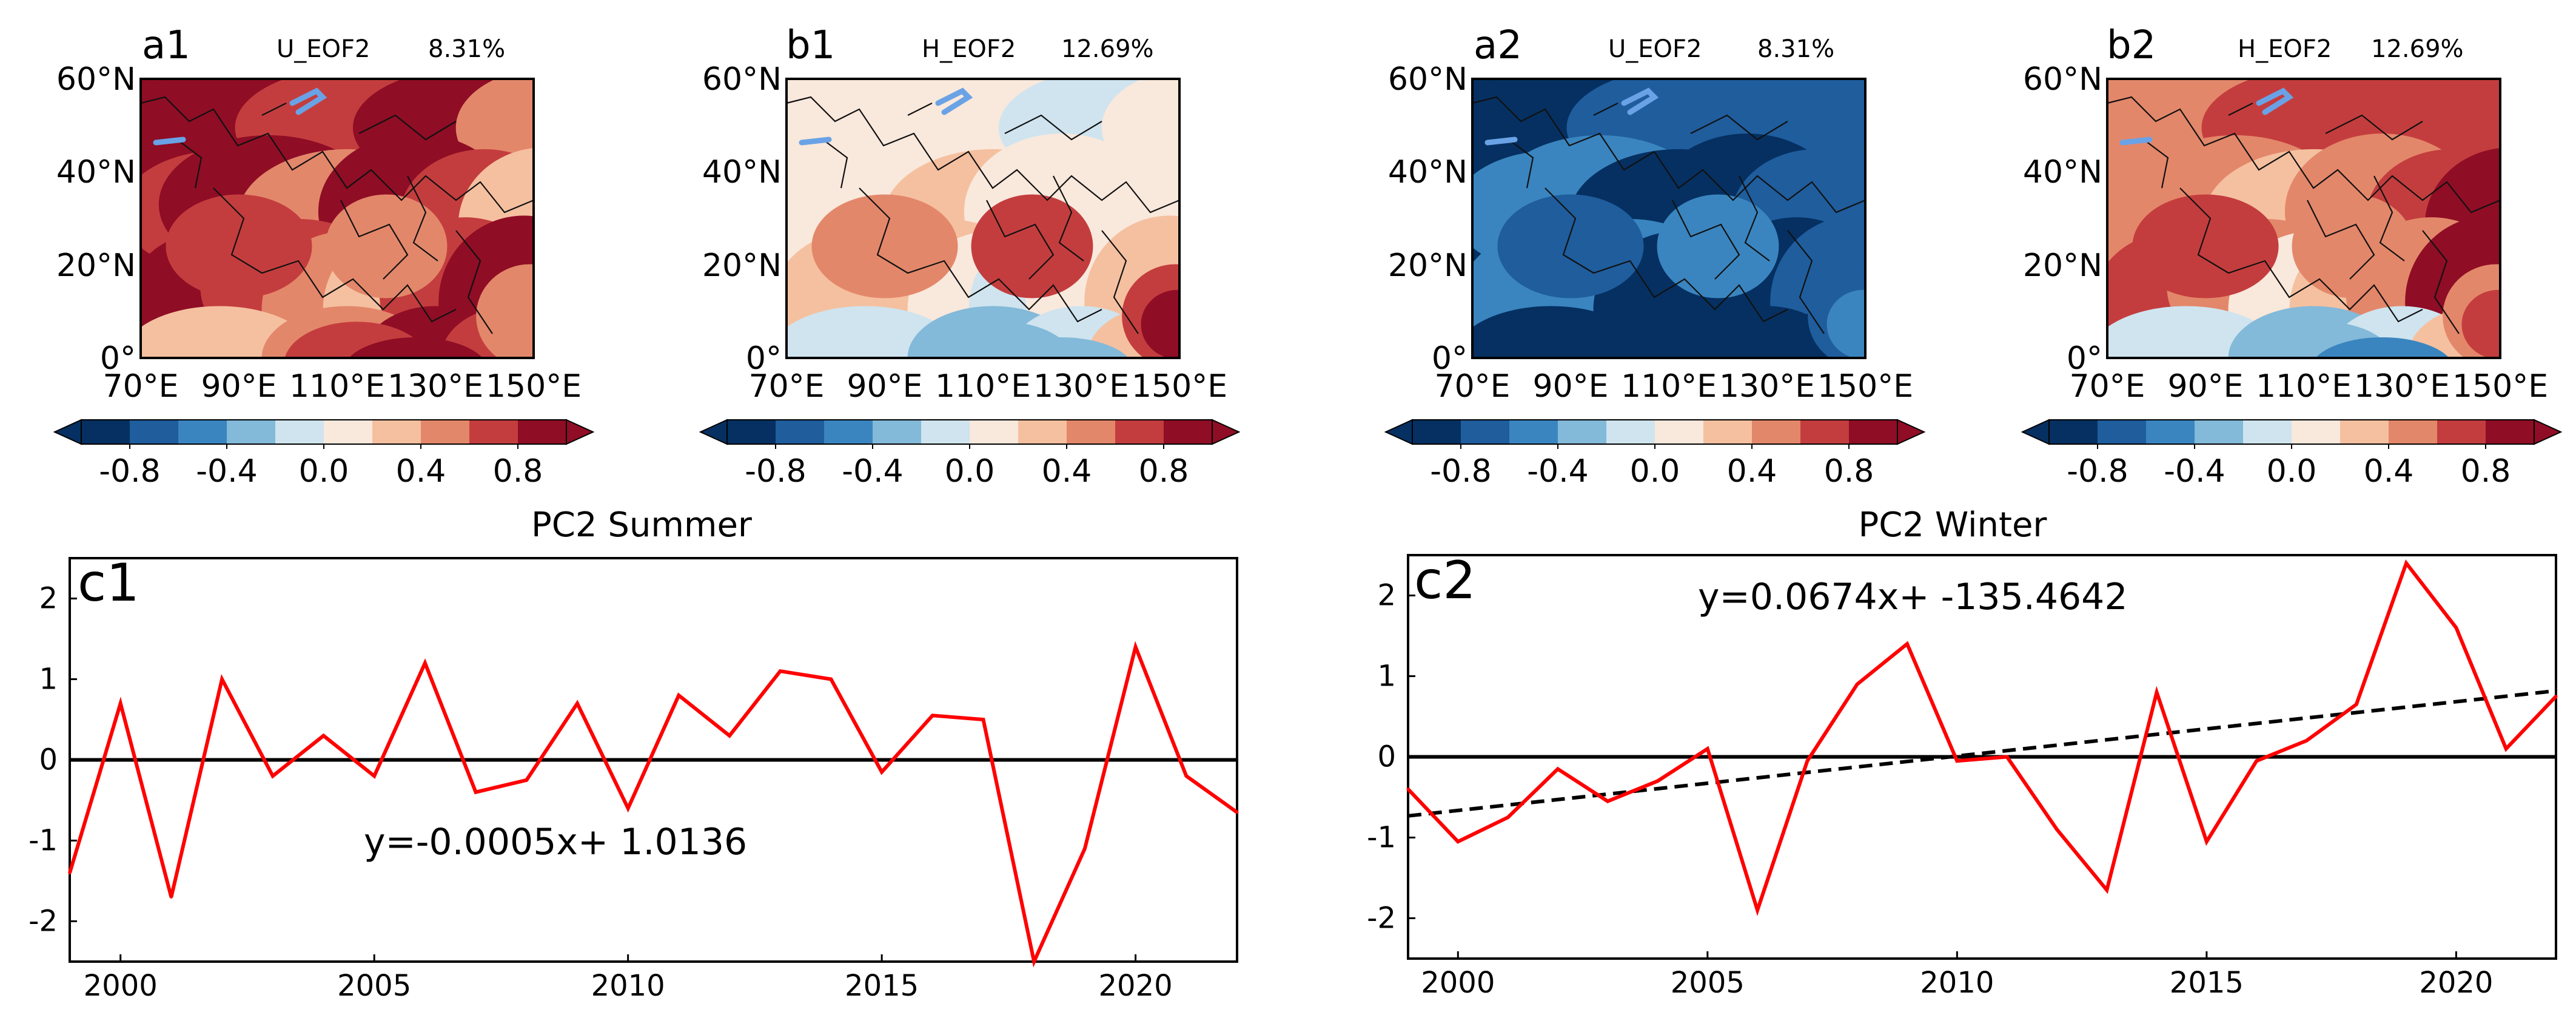  I want to click on map-xticks-a2: 70°E 90°E 110°E 130°E 150°E, so click(1673, 386).